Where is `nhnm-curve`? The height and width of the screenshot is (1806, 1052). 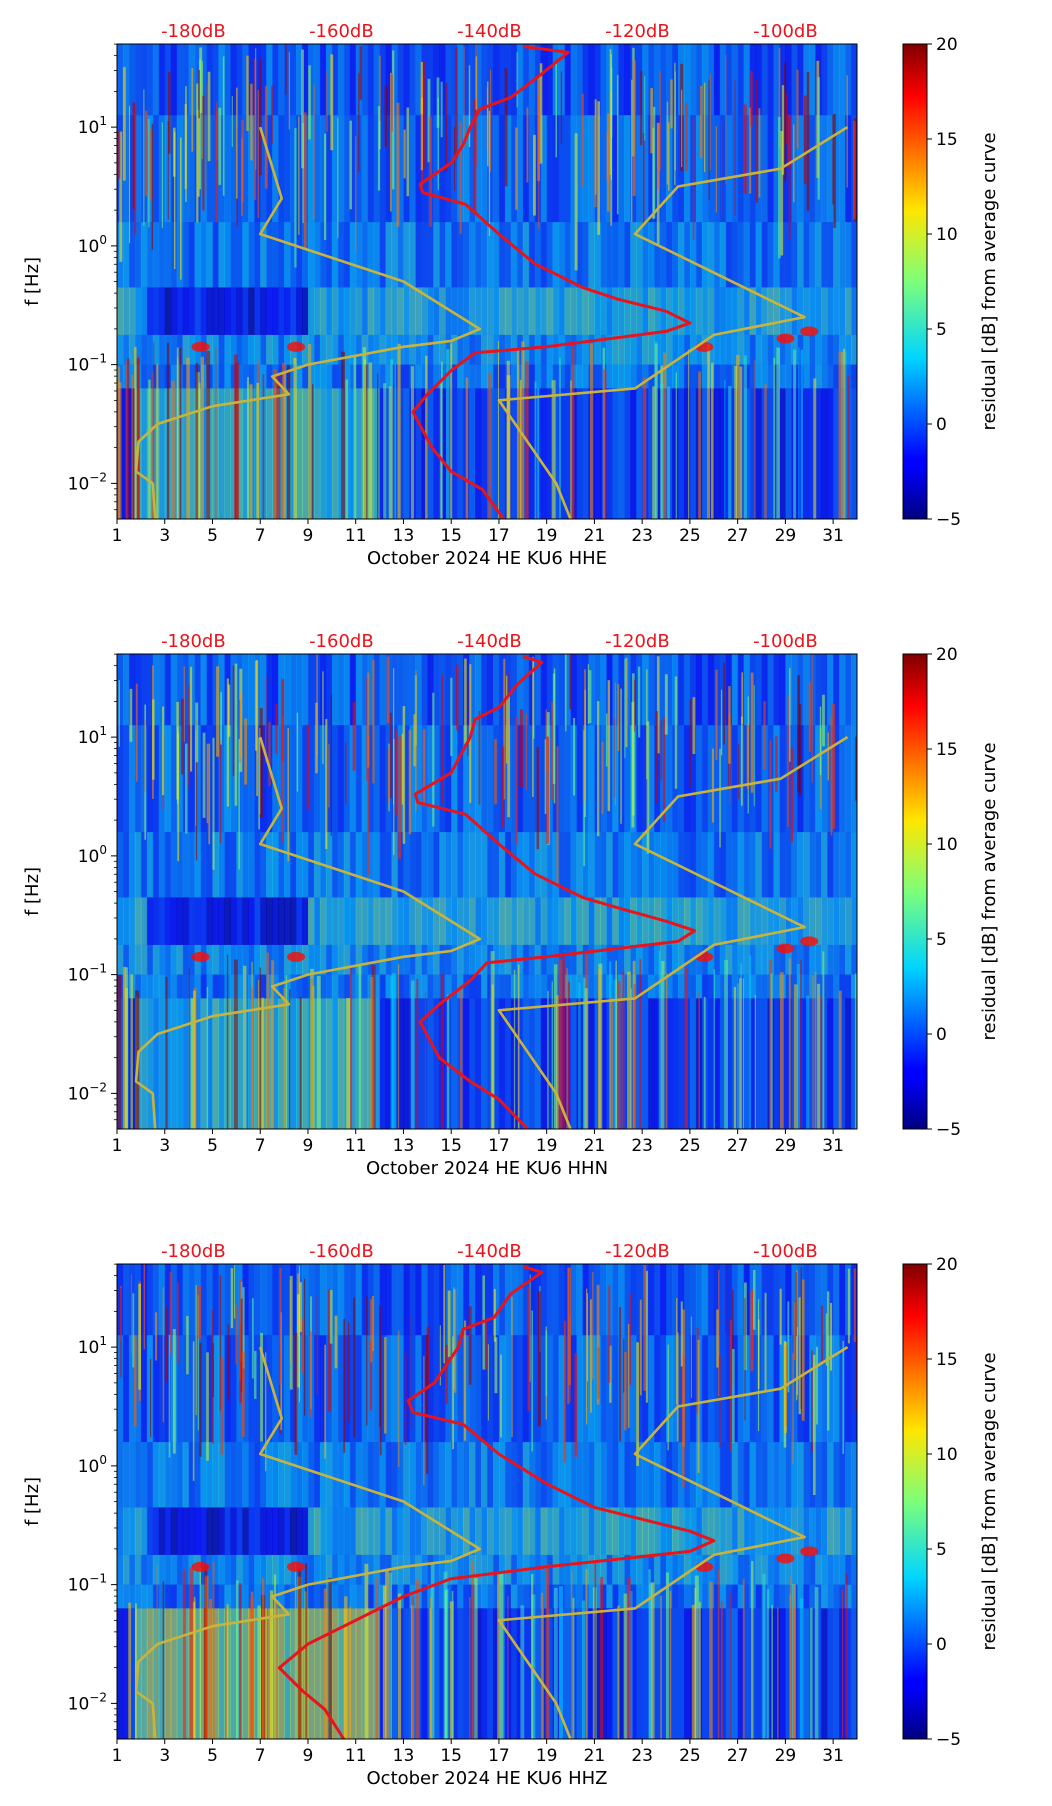 nhnm-curve is located at coordinates (673, 1542).